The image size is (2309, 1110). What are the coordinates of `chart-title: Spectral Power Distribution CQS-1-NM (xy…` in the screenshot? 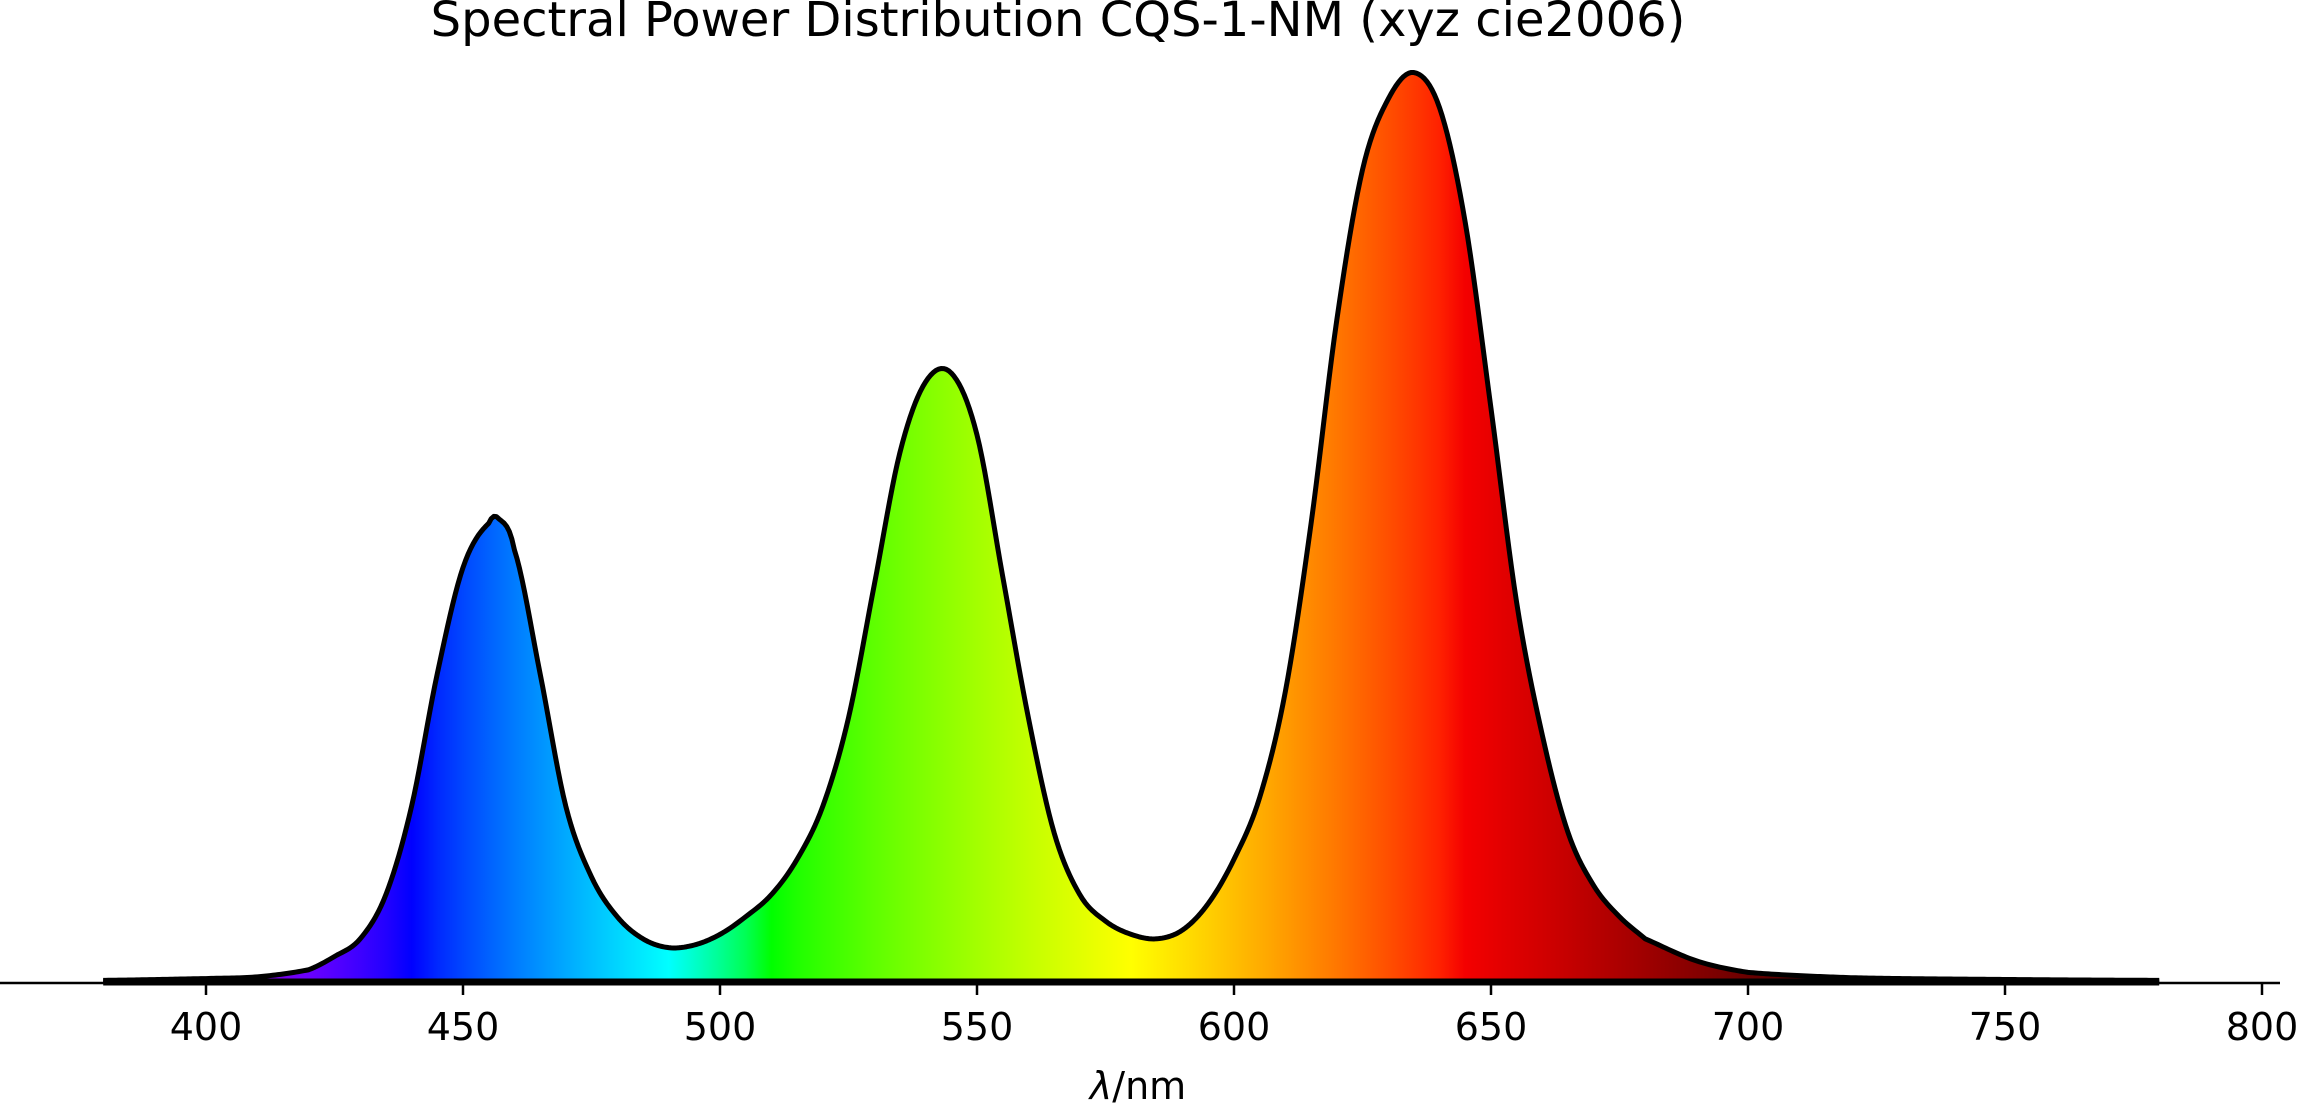 It's located at (1058, 24).